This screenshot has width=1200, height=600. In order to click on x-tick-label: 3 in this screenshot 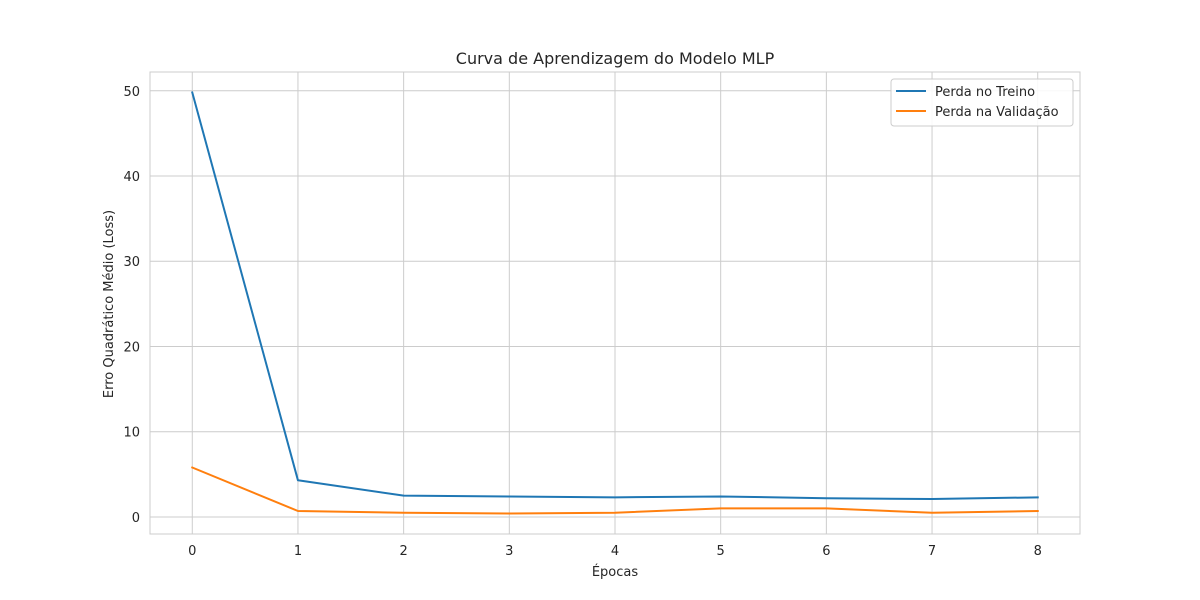, I will do `click(509, 551)`.